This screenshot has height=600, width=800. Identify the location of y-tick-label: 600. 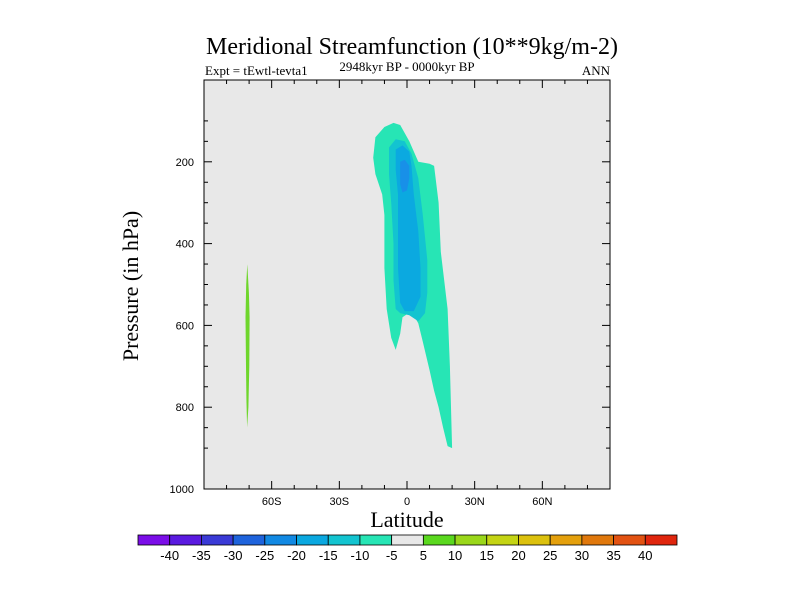
(185, 326).